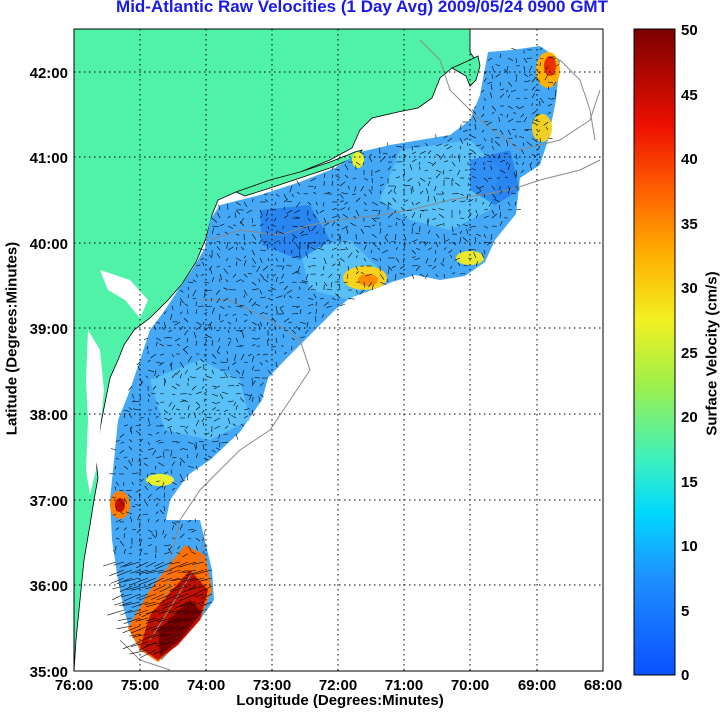 The image size is (724, 714). What do you see at coordinates (689, 224) in the screenshot?
I see `colorbar-tick-label: 35` at bounding box center [689, 224].